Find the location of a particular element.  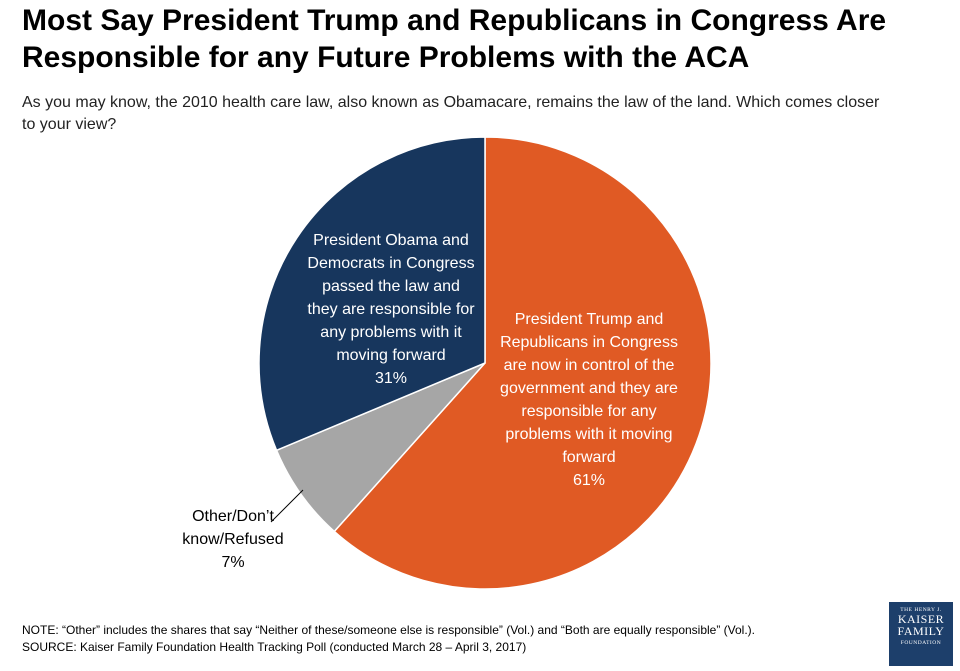

slice-label-line: President Obama and is located at coordinates (391, 240).